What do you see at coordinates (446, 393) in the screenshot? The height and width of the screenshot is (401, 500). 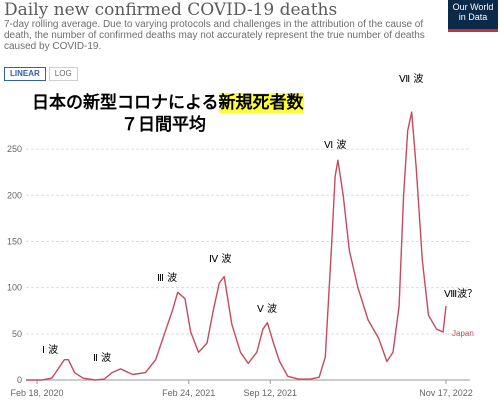 I see `x-tick-label-3: Nov 17, 2022` at bounding box center [446, 393].